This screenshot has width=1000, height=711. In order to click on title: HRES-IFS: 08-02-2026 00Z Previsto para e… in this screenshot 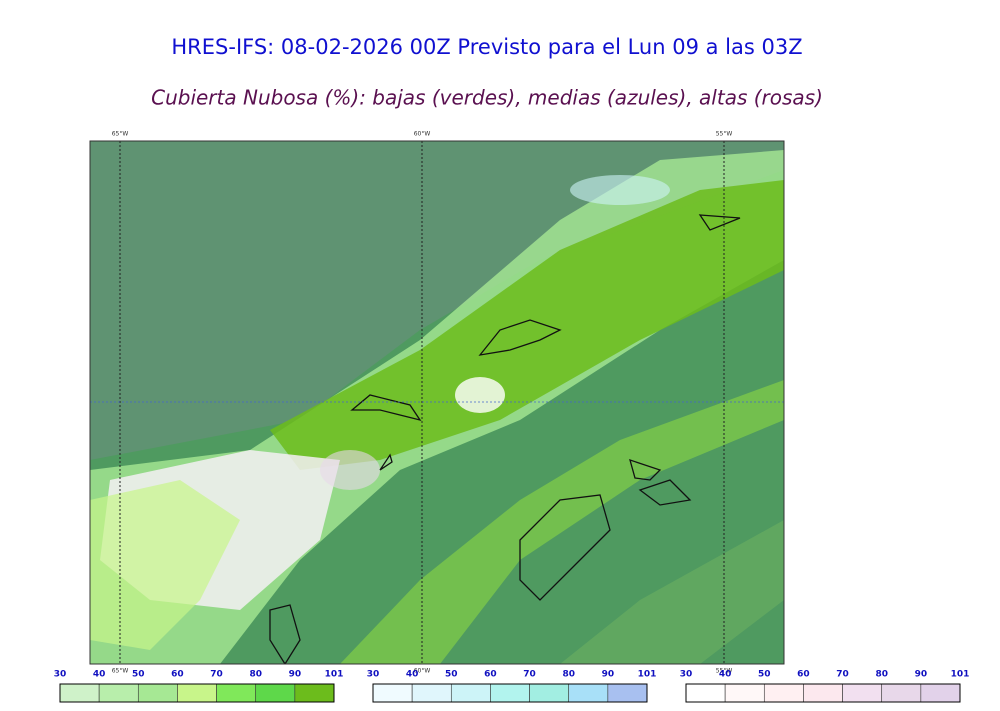, I will do `click(486, 47)`.